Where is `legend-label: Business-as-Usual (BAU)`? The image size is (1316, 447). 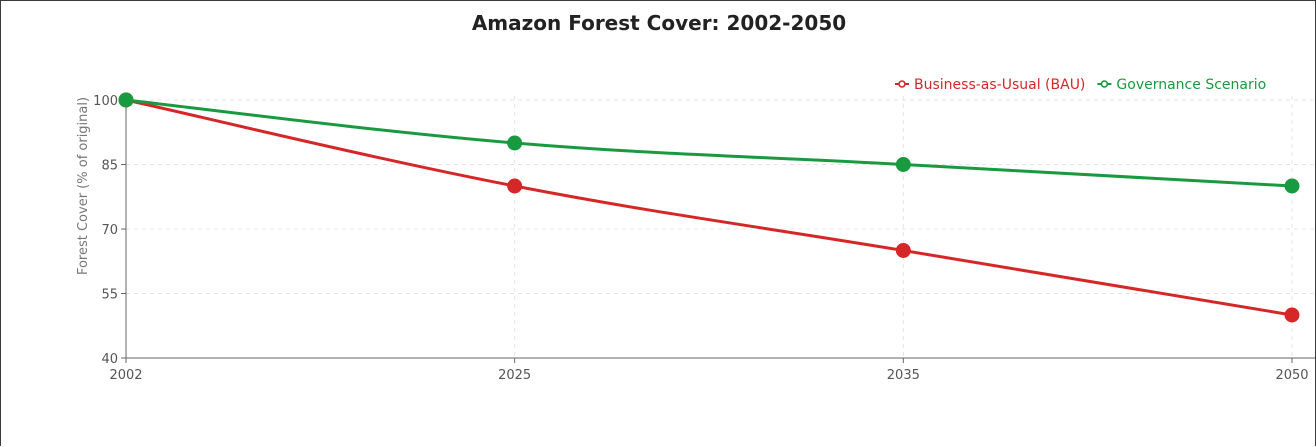 legend-label: Business-as-Usual (BAU) is located at coordinates (999, 85).